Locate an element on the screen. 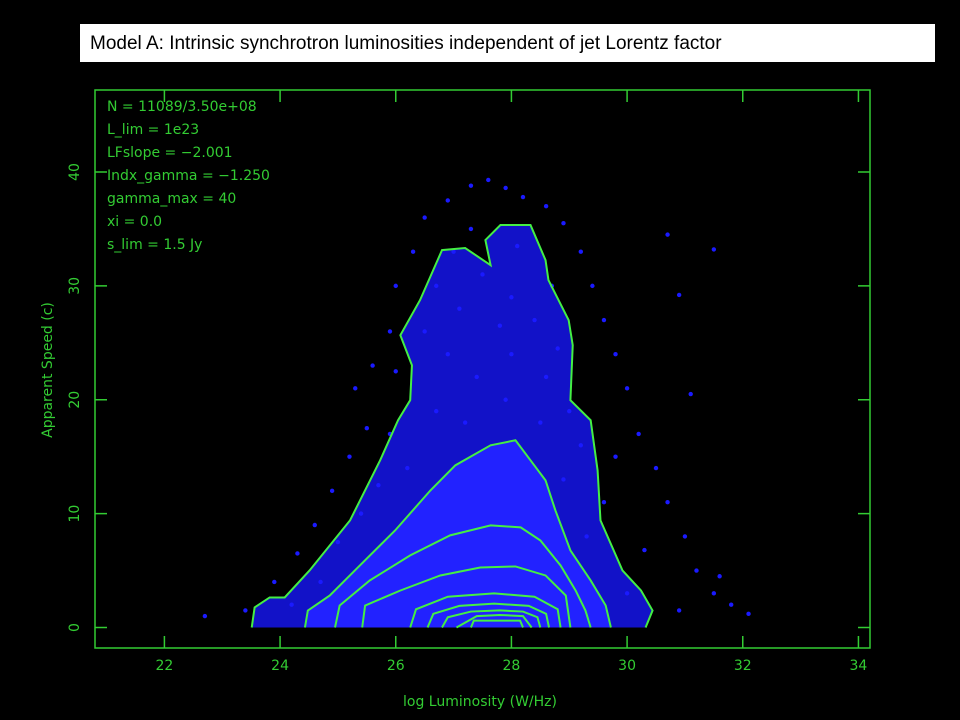  x-tick-label: 26 is located at coordinates (396, 666).